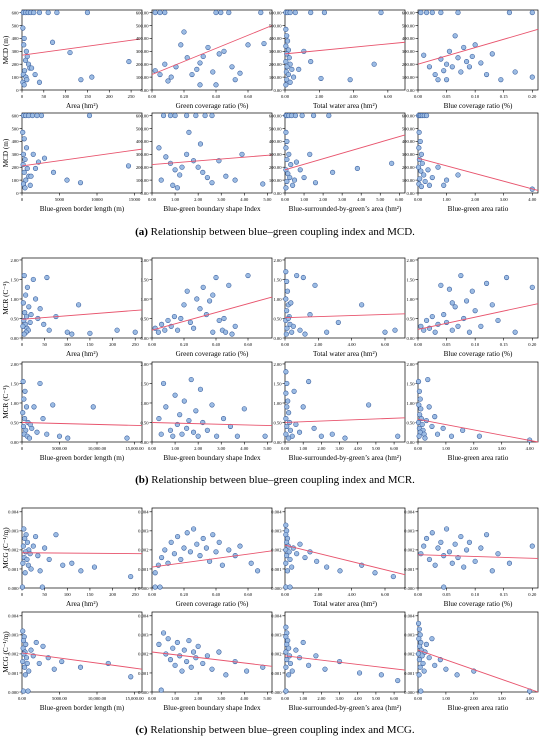 The image size is (550, 740). I want to click on y-tick-label: 400.00, so click(275, 38).